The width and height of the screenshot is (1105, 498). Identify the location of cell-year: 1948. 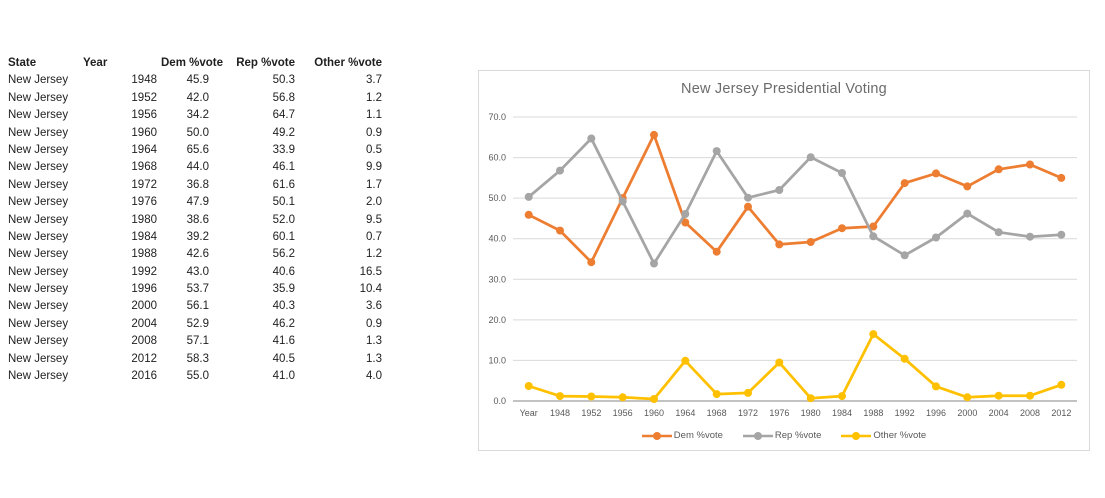
(144, 80).